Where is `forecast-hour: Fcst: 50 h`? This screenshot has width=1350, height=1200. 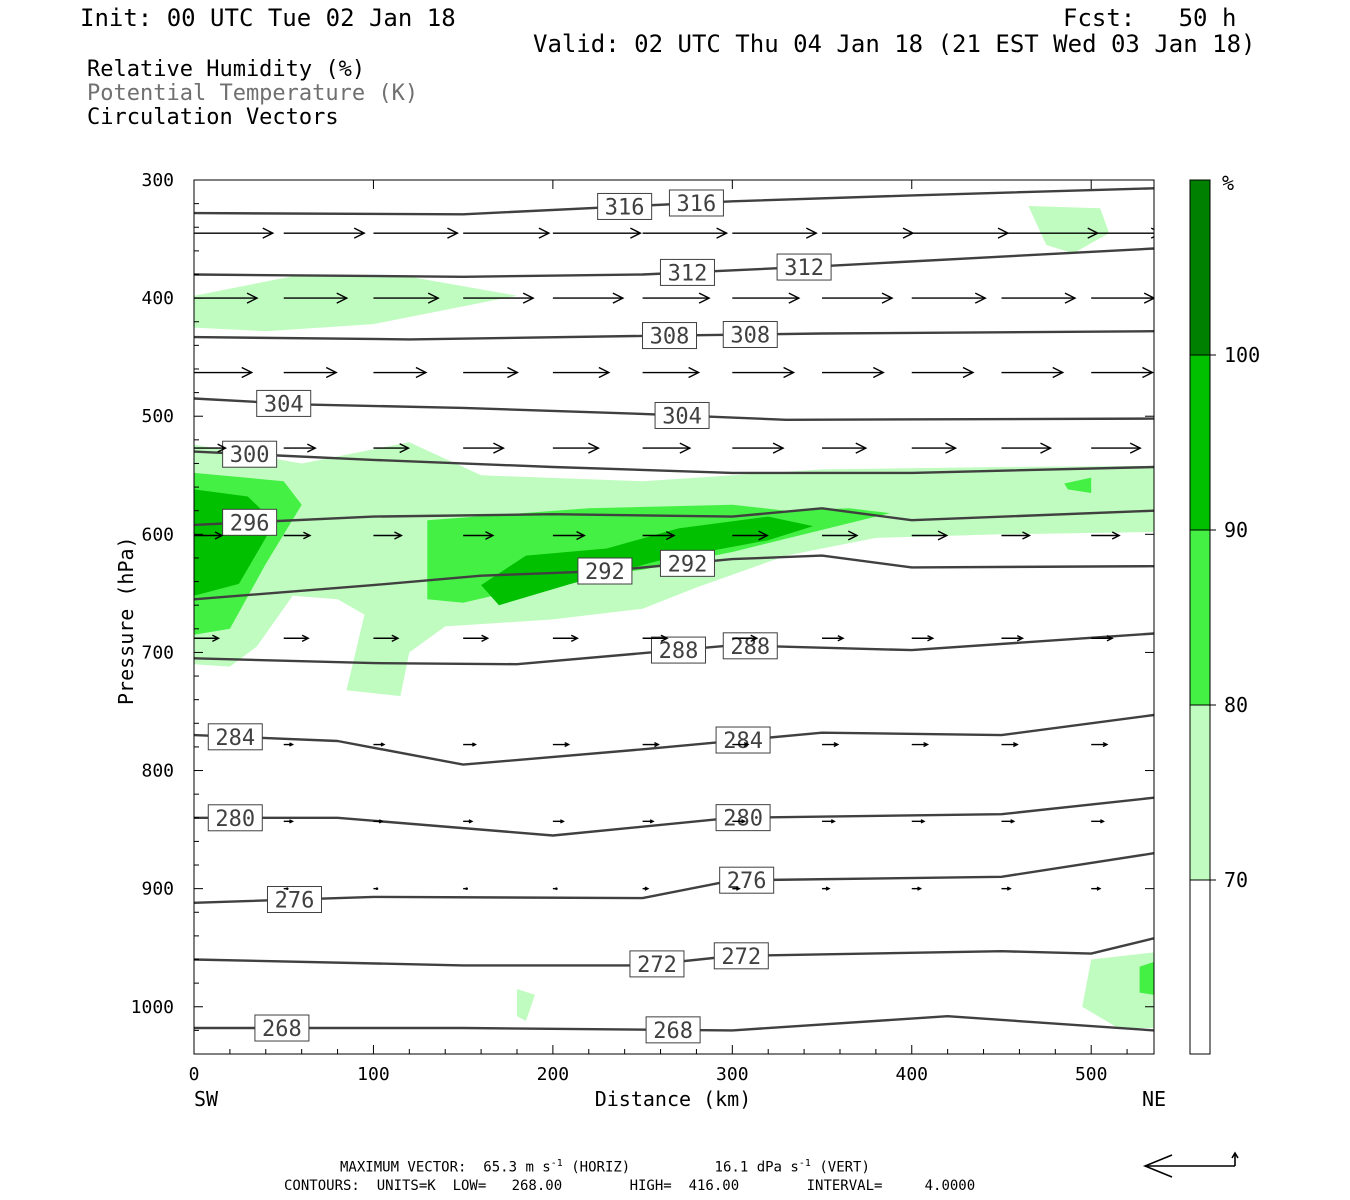 forecast-hour: Fcst: 50 h is located at coordinates (1150, 18).